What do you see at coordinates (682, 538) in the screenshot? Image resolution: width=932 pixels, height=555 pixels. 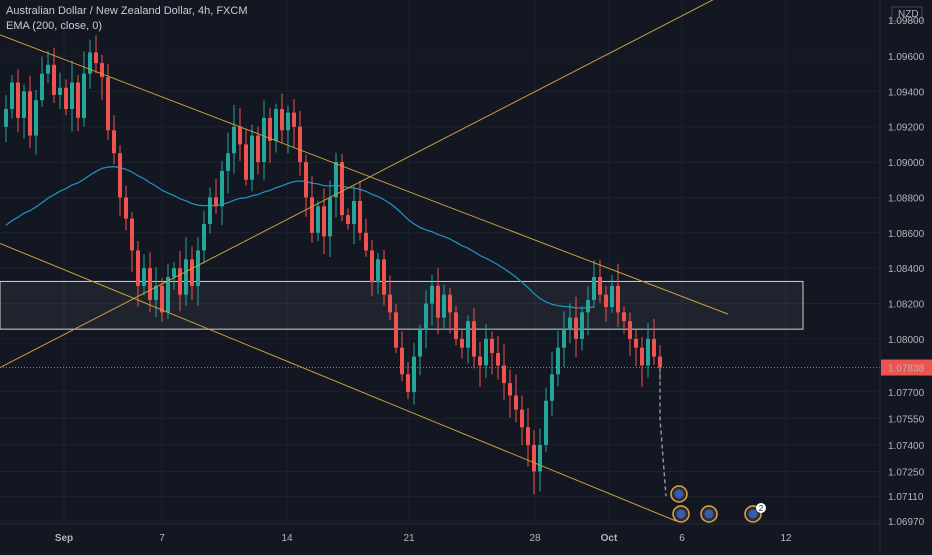 I see `x-tick-label: 6` at bounding box center [682, 538].